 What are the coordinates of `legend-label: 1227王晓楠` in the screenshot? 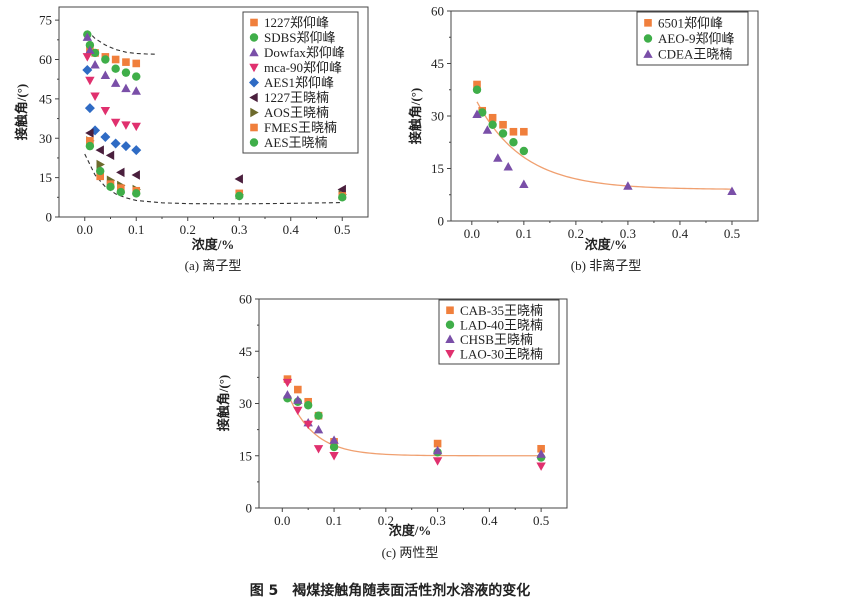 It's located at (296, 97).